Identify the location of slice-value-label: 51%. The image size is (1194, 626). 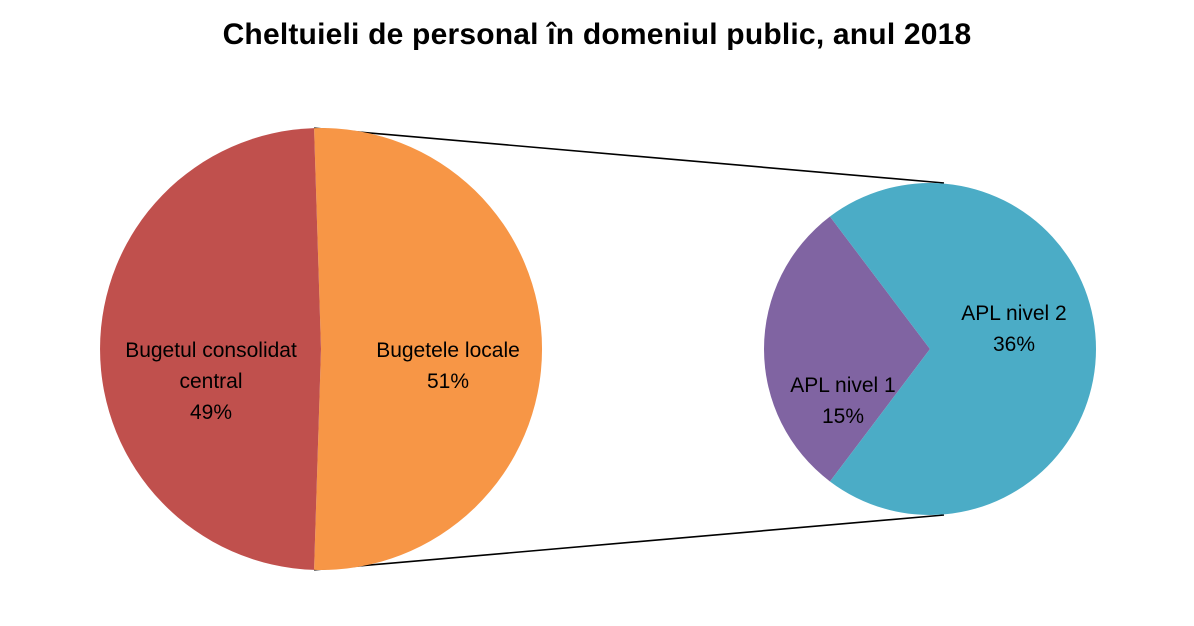
(448, 381).